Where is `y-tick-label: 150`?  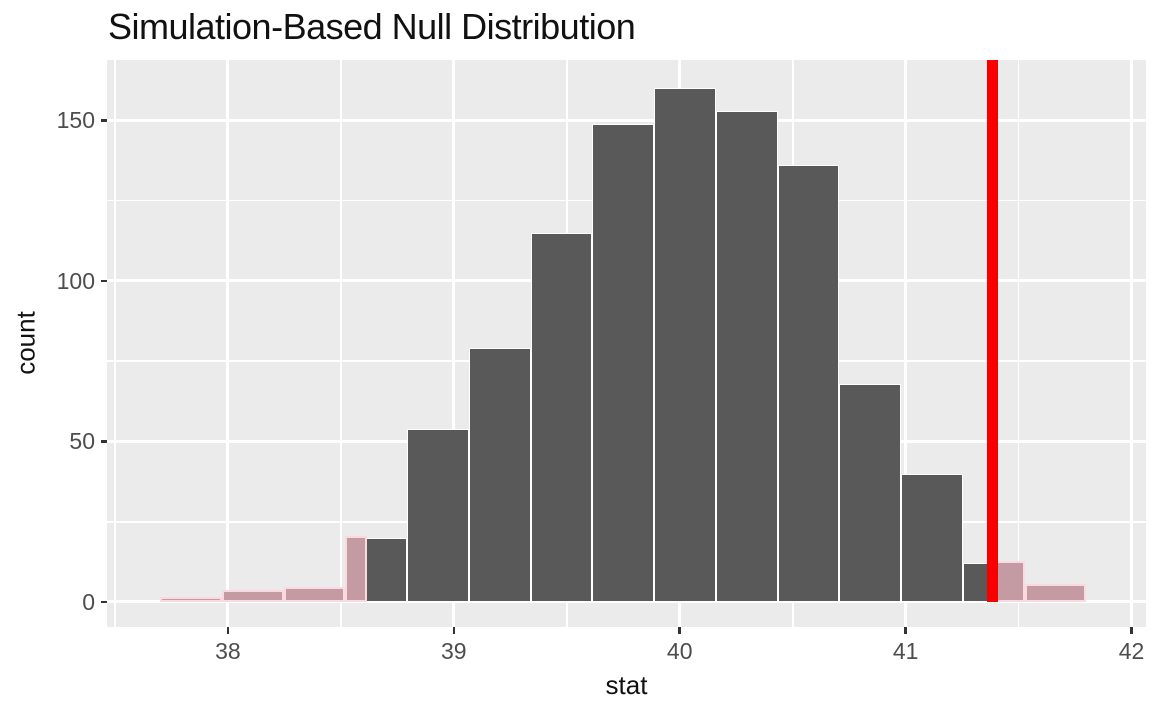
y-tick-label: 150 is located at coordinates (75, 120).